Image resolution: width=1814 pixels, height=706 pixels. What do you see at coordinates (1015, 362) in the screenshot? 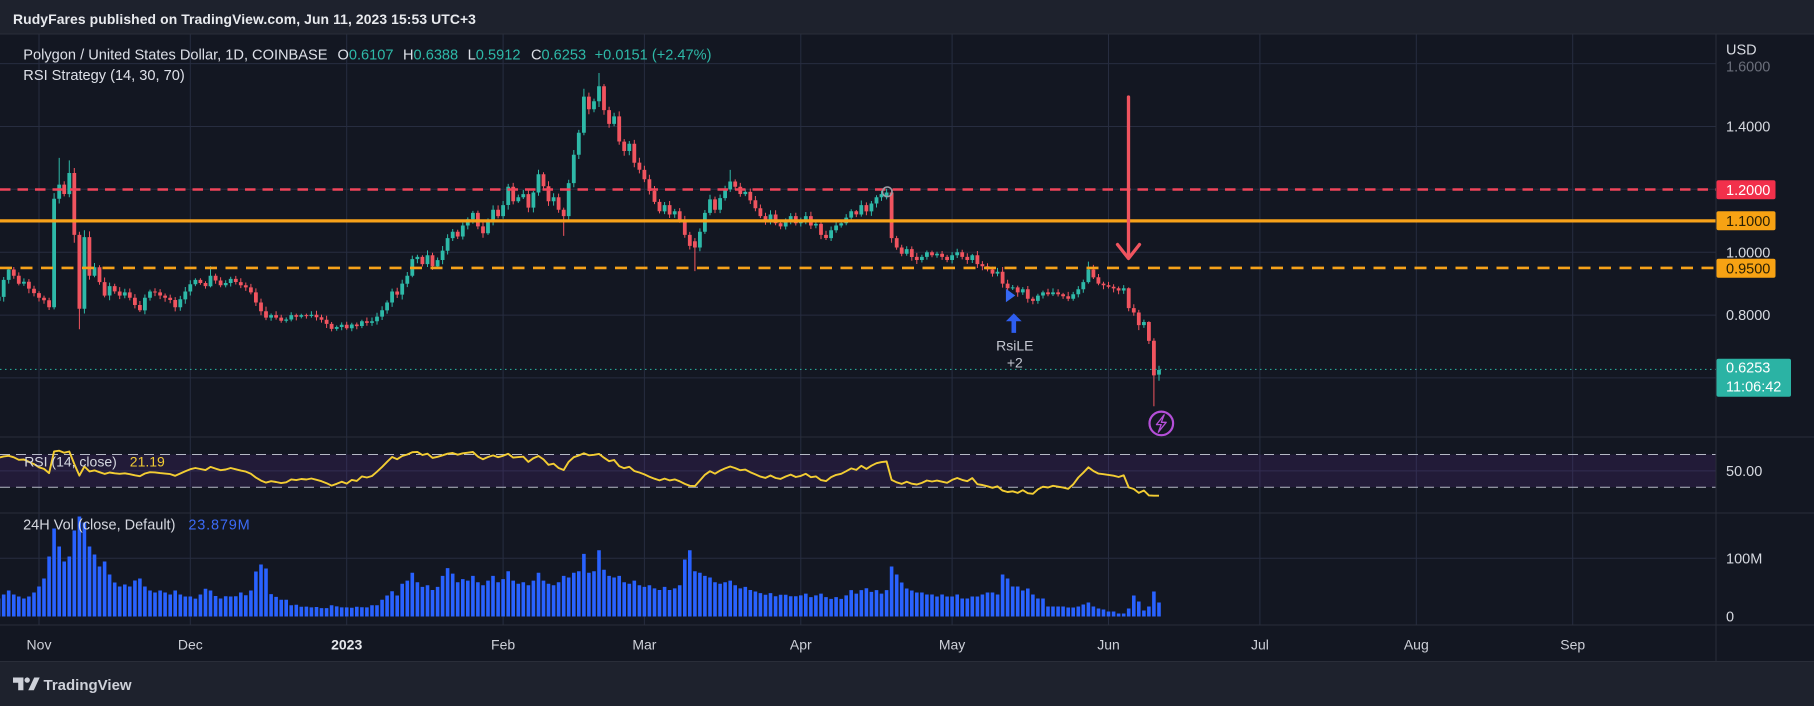
I see `svg-text: +2` at bounding box center [1015, 362].